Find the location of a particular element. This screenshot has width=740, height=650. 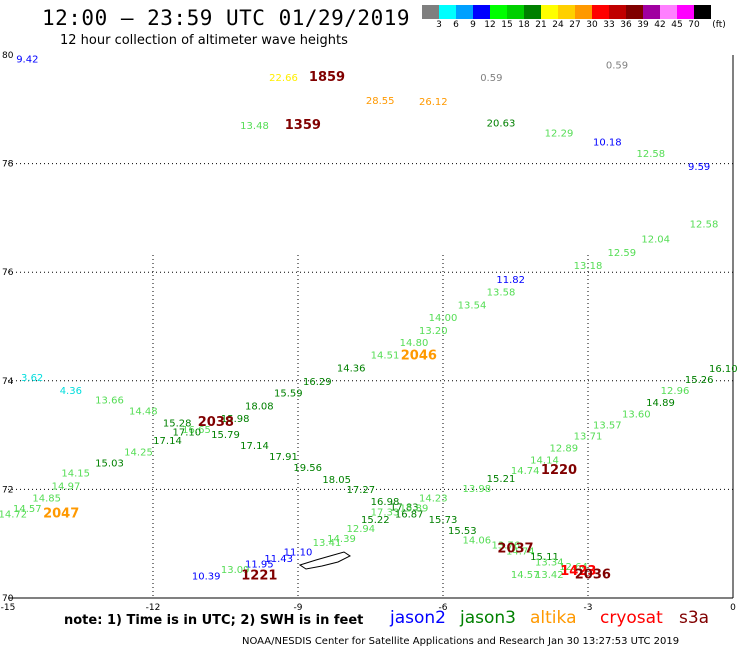

wave-height-label: 11.95 is located at coordinates (259, 565).